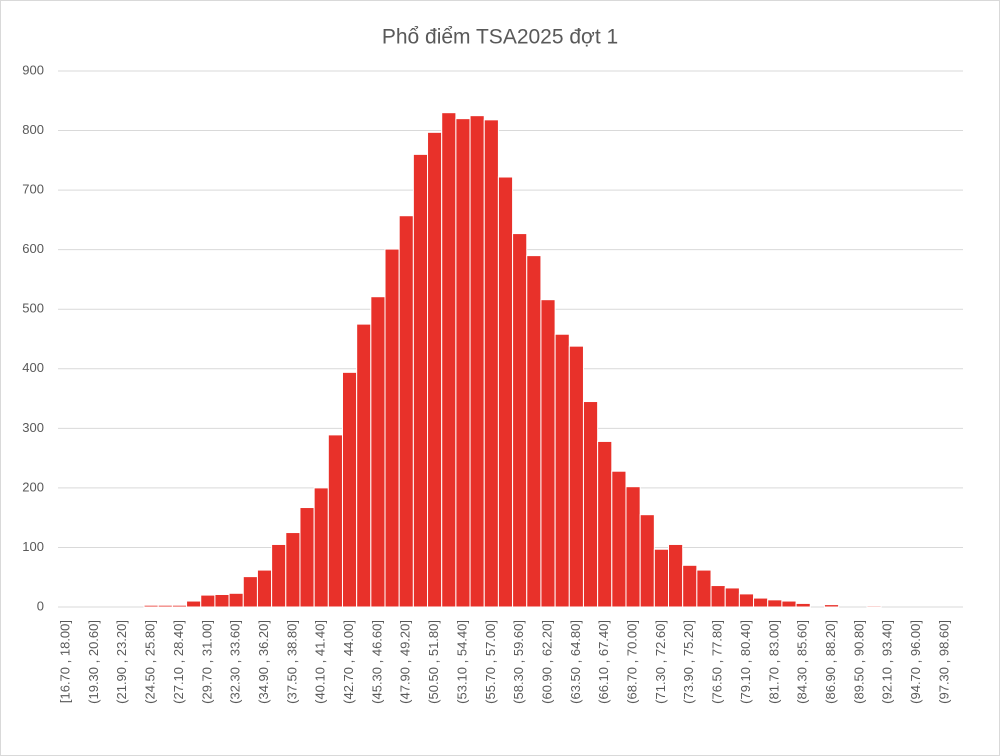 The image size is (1000, 756). What do you see at coordinates (33, 367) in the screenshot?
I see `y-tick-label: 400` at bounding box center [33, 367].